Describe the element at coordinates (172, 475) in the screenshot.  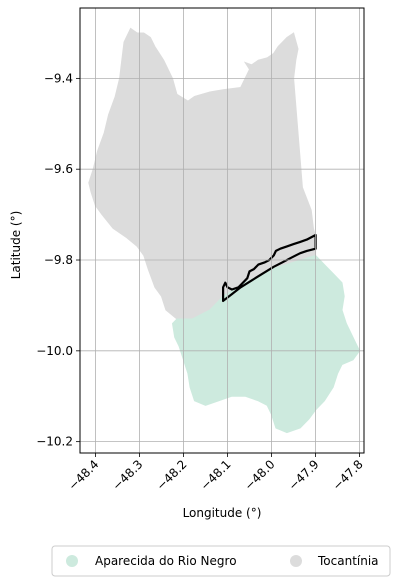
I see `x-tick-label: −48.2` at that location.